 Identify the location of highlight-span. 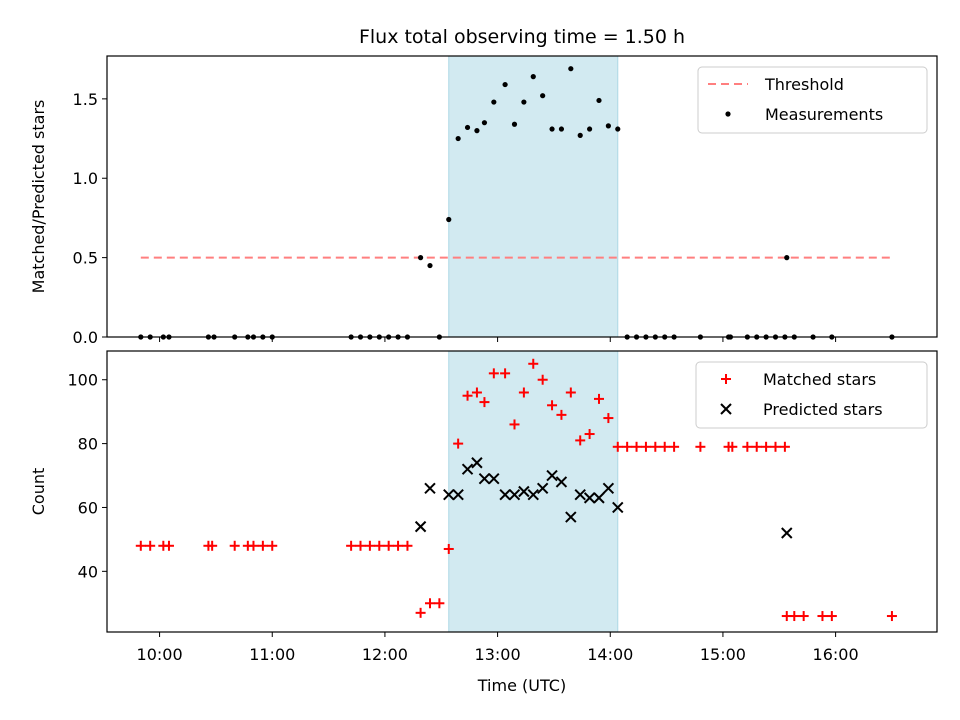
(533, 196).